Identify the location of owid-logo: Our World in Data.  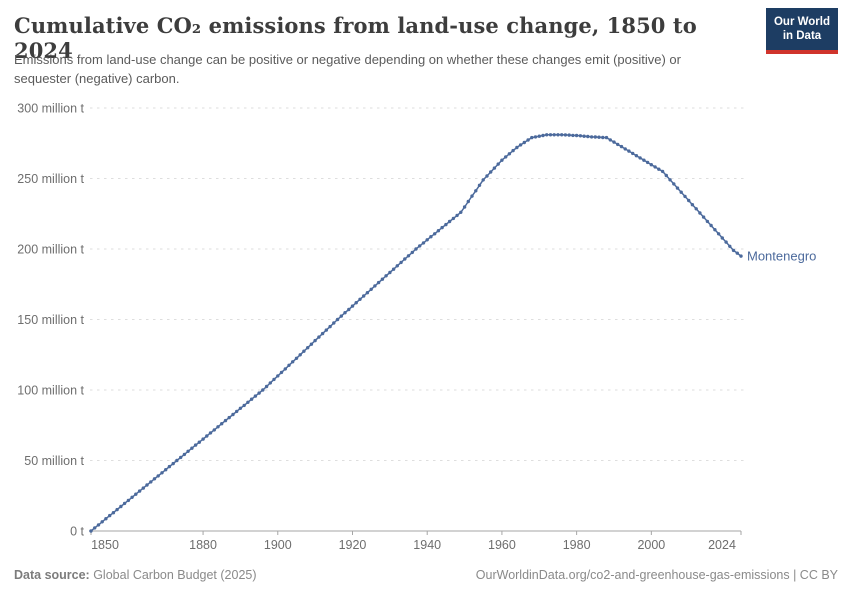
(802, 31).